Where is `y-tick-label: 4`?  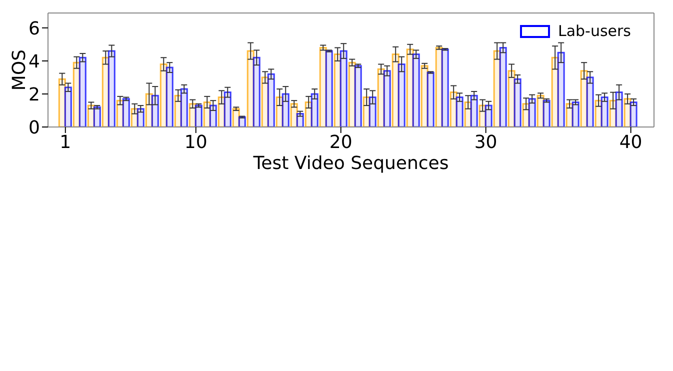
y-tick-label: 4 is located at coordinates (34, 61).